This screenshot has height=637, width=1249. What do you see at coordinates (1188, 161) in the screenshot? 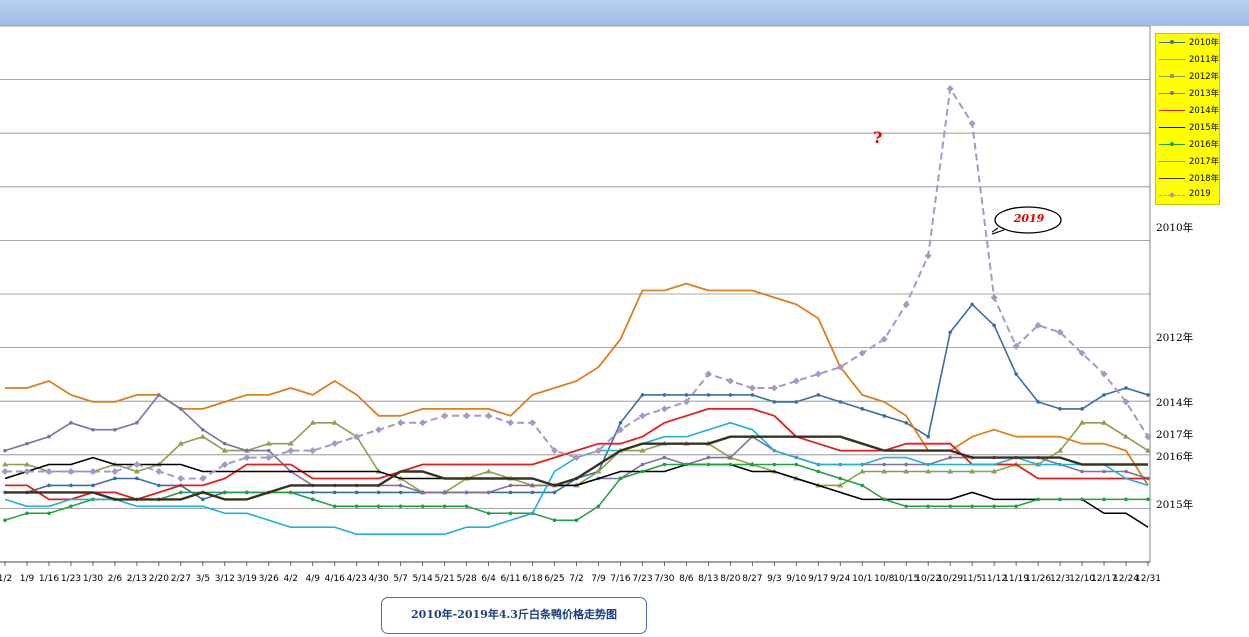
I see `legend-item-2017: 2017年` at bounding box center [1188, 161].